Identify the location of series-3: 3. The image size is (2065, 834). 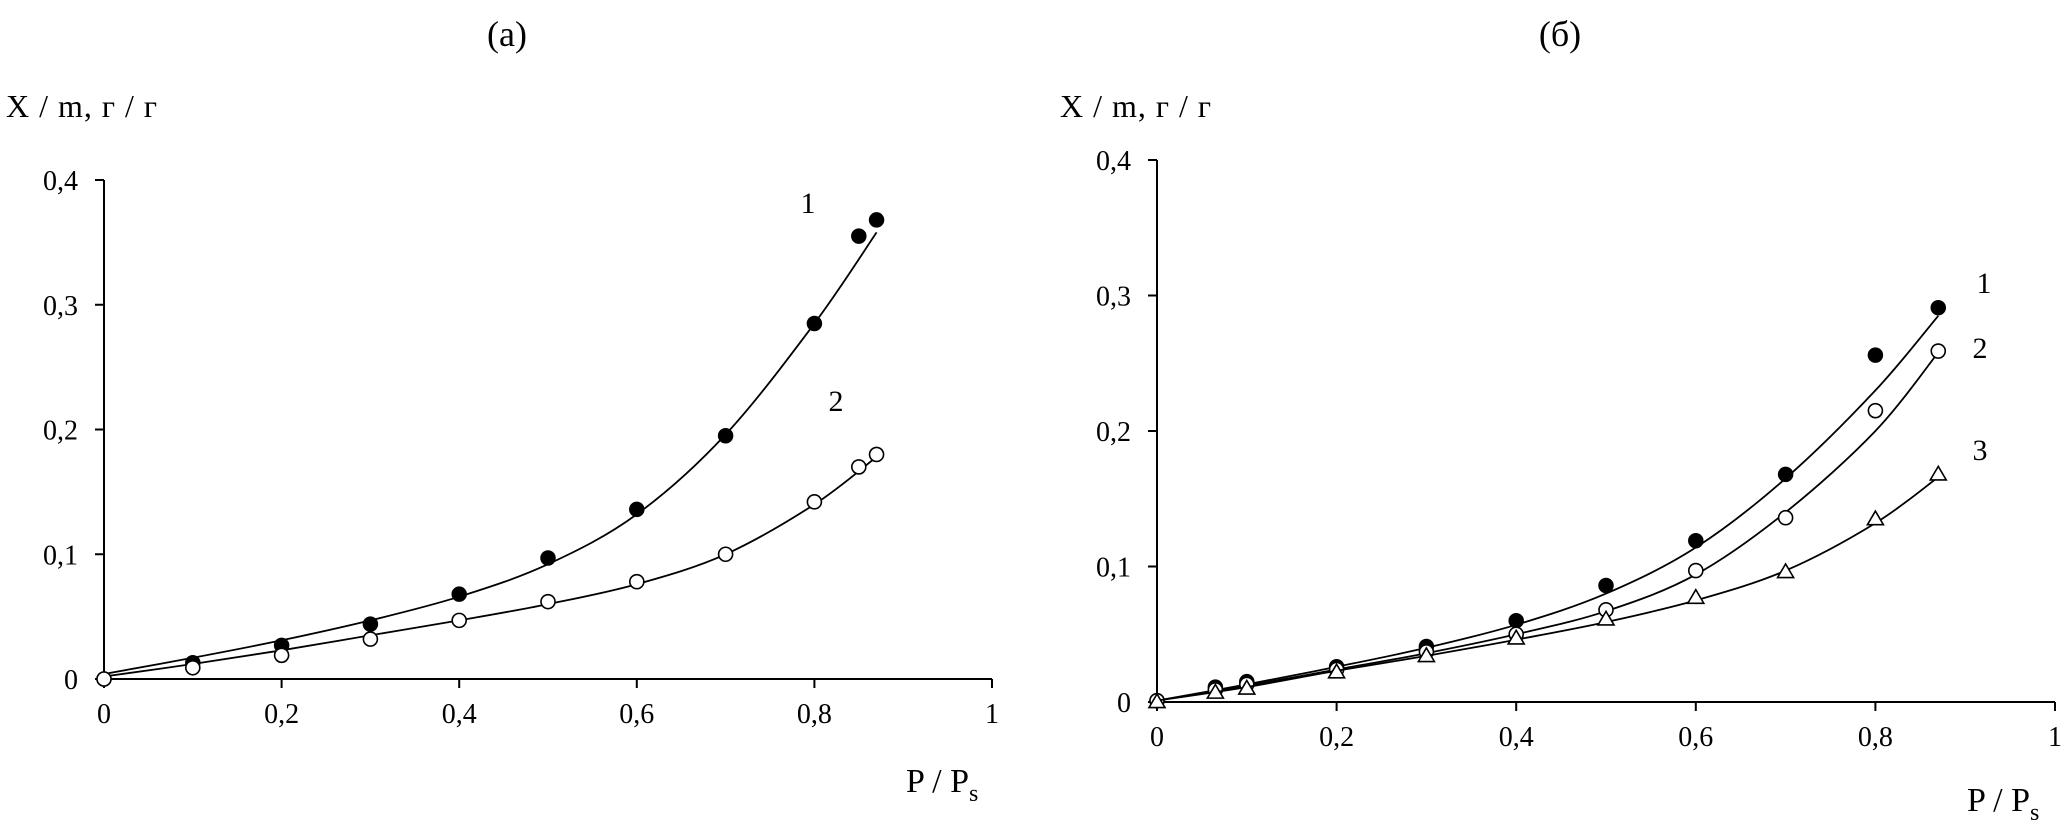
(1567, 571).